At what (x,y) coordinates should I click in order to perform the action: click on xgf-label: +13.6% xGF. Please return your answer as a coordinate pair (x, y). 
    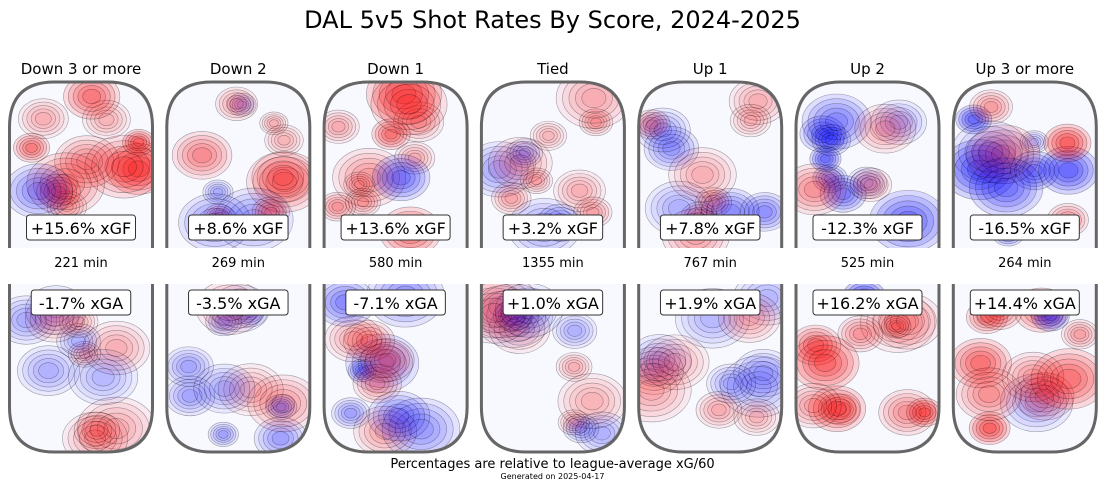
    Looking at the image, I should click on (395, 228).